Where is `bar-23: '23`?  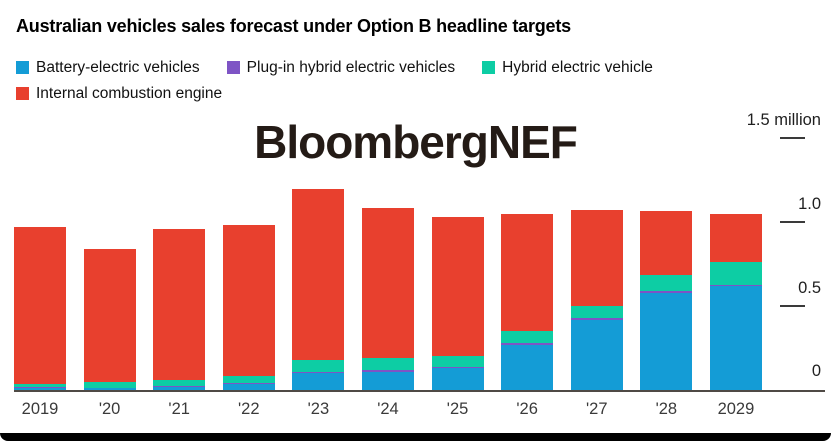
bar-23: '23 is located at coordinates (318, 278).